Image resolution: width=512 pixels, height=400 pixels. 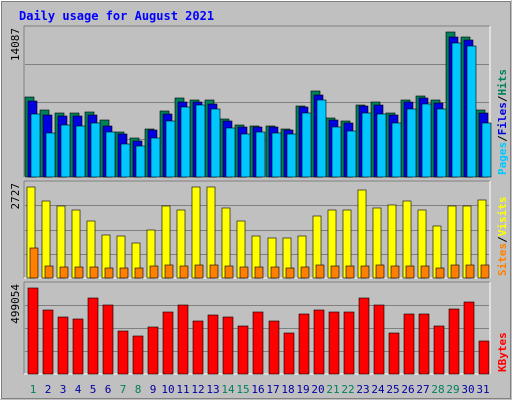 I want to click on day-label-24: 24, so click(x=378, y=389).